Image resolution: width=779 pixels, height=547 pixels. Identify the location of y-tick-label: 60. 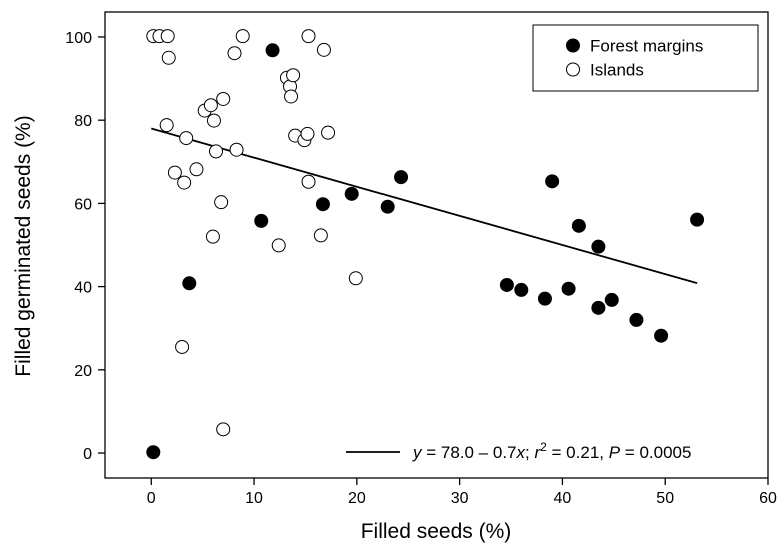
(83, 204).